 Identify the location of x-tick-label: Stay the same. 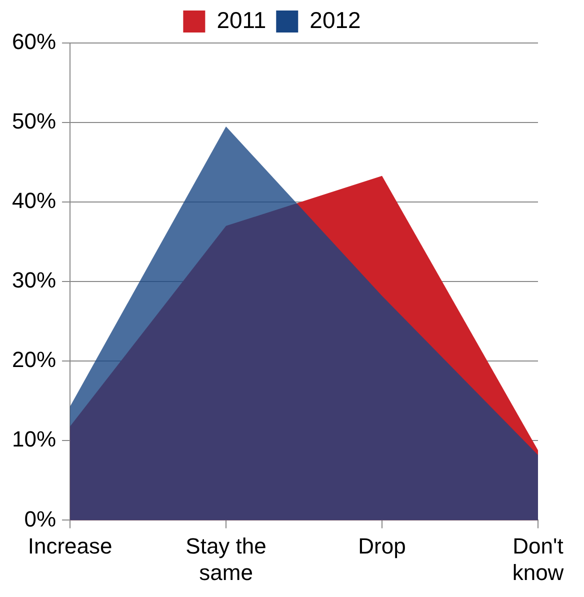
(226, 559).